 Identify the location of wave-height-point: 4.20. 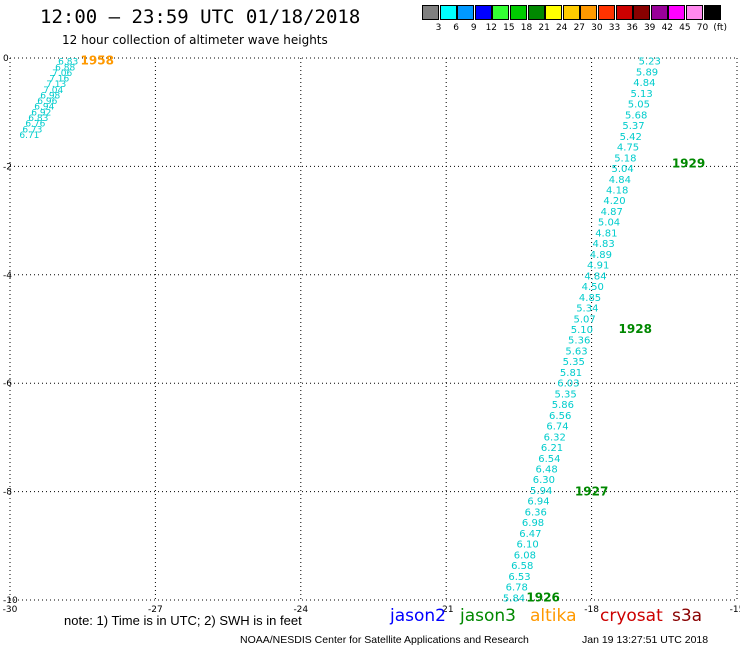
(614, 201).